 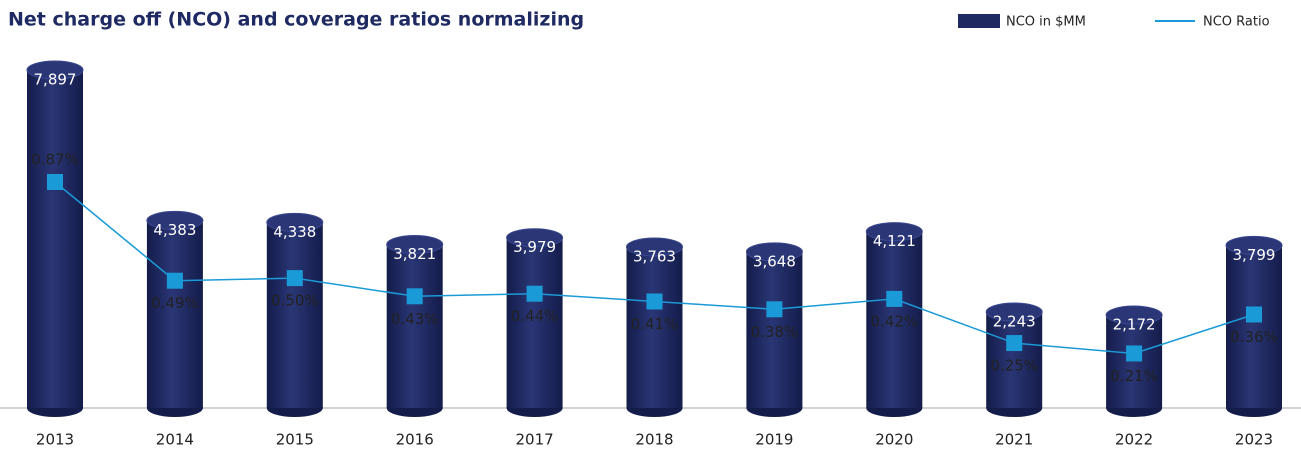 I want to click on line-value-label: 0.43%, so click(x=415, y=319).